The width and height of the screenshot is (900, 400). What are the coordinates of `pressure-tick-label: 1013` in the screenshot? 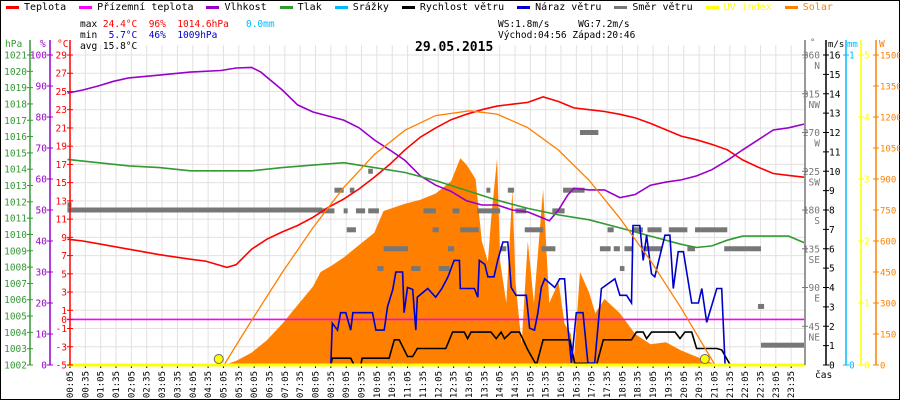 It's located at (15, 186).